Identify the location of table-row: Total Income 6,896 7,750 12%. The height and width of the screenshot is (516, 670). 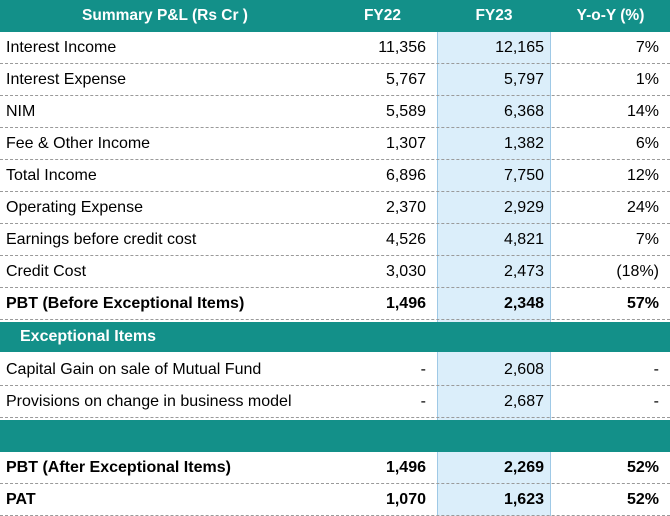
(335, 176).